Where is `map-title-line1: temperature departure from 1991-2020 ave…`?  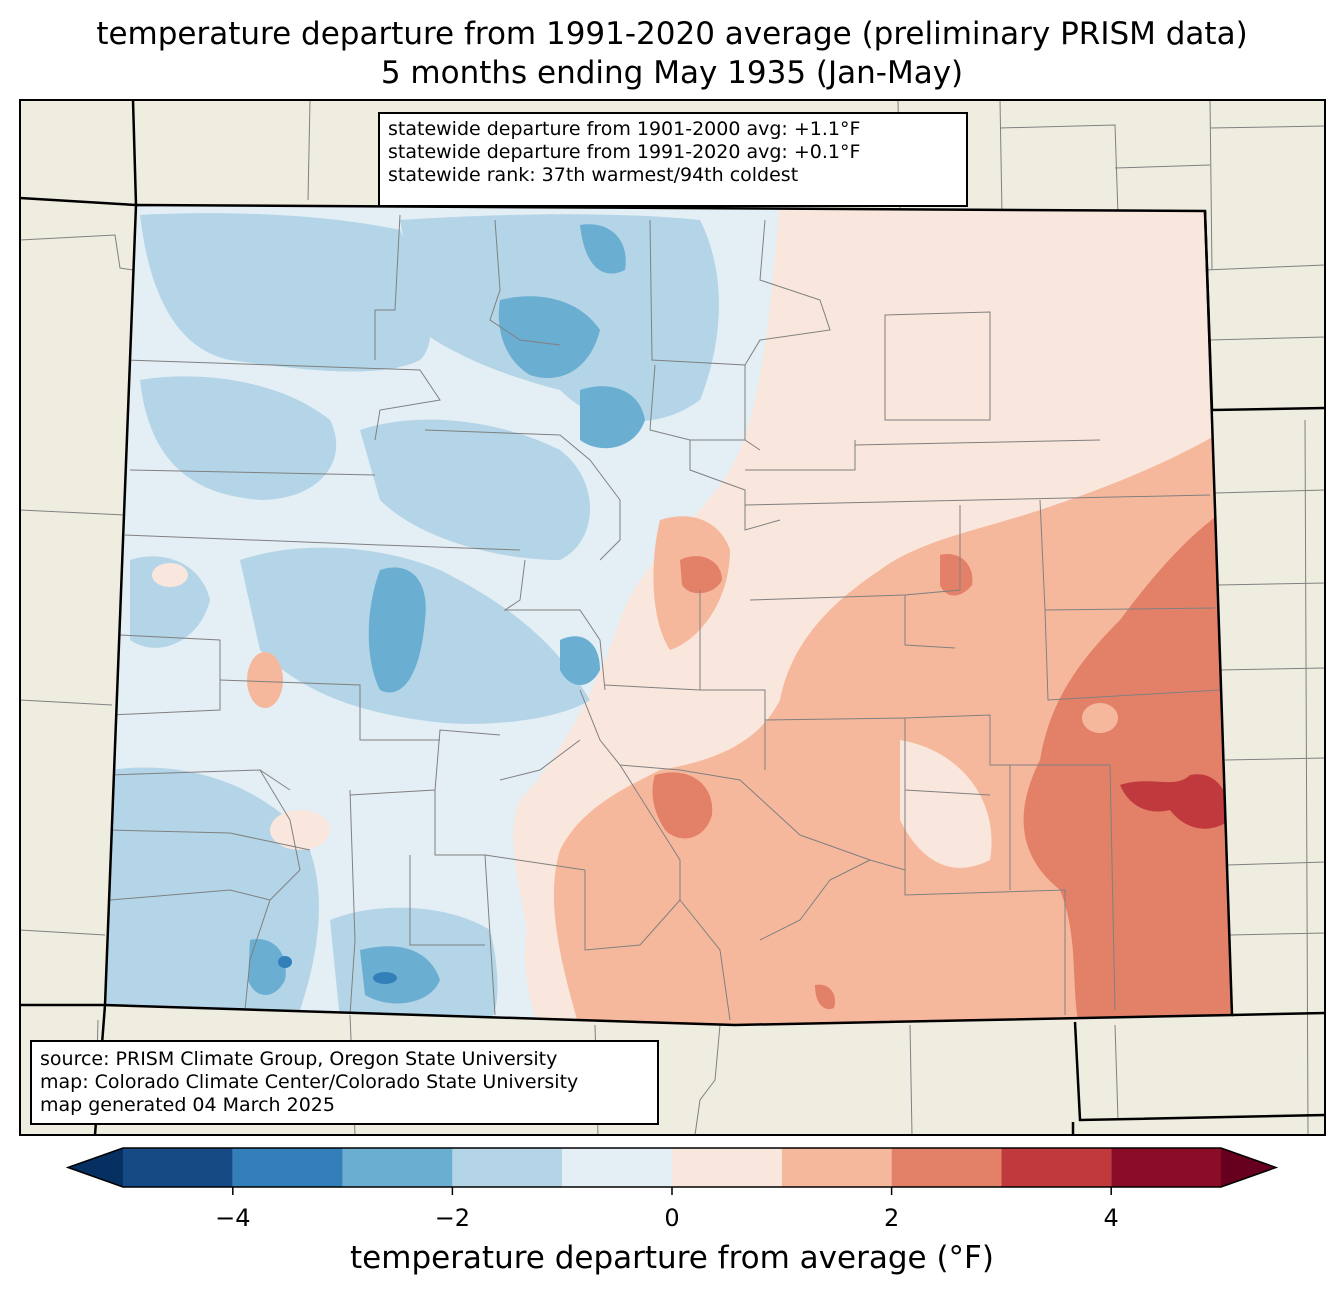
map-title-line1: temperature departure from 1991-2020 ave… is located at coordinates (672, 34).